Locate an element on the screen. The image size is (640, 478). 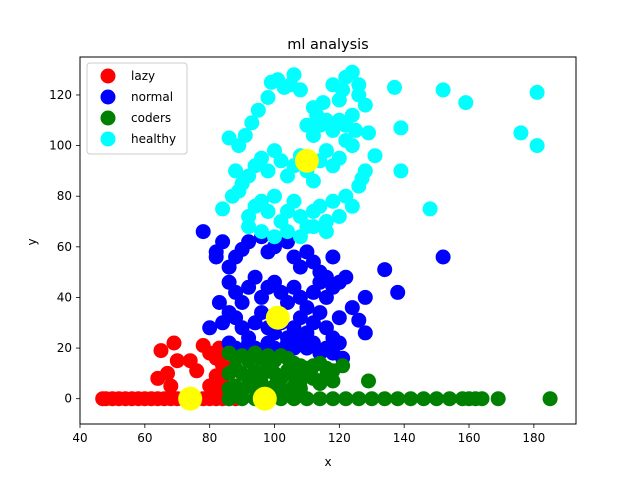
y-tick-label: 100 is located at coordinates (60, 146).